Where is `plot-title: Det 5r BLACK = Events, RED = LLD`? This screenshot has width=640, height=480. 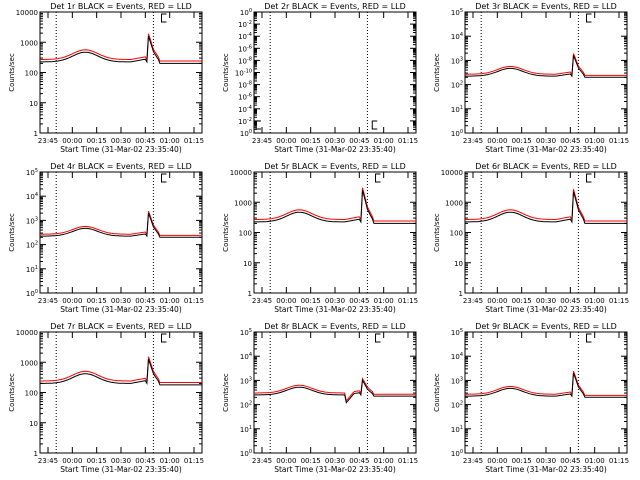 plot-title: Det 5r BLACK = Events, RED = LLD is located at coordinates (335, 166).